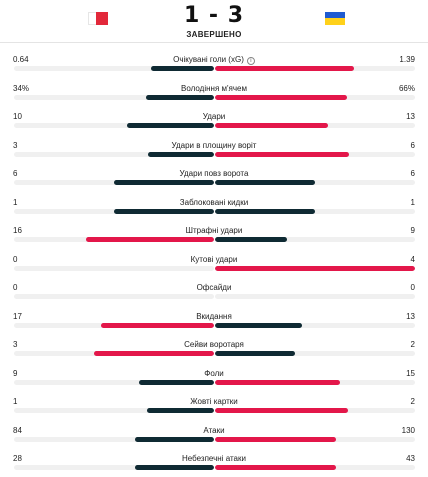  I want to click on stat-label: Сейви воротаря, so click(214, 344).